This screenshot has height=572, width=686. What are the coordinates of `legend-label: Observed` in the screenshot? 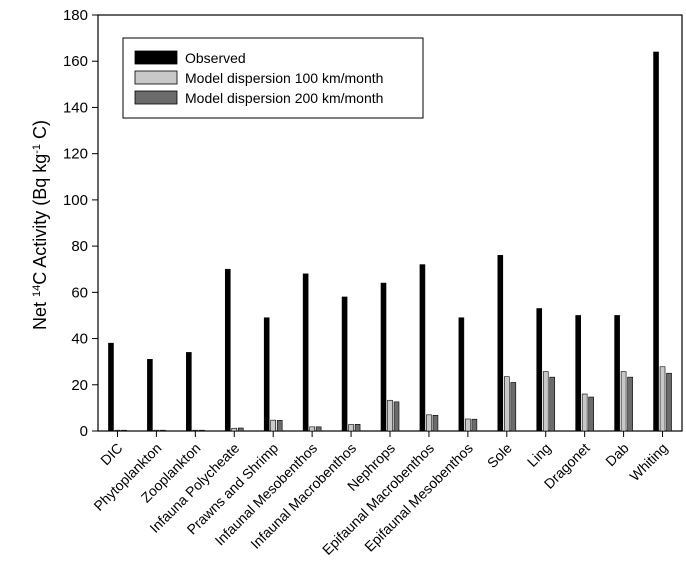 It's located at (215, 58).